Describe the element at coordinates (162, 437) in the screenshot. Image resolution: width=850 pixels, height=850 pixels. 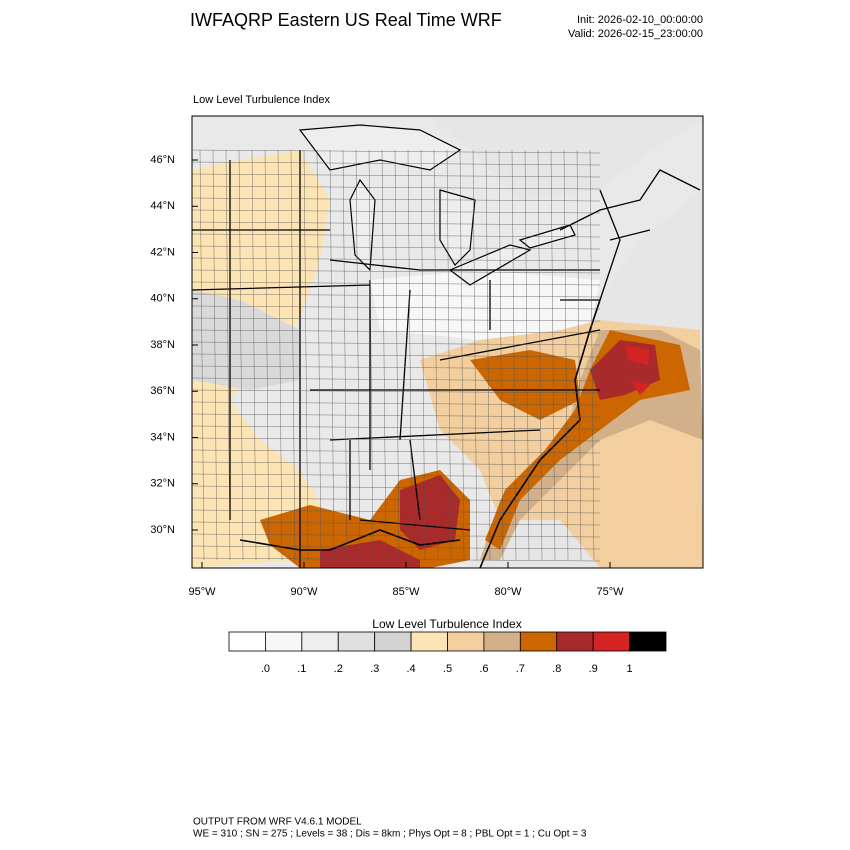
I see `lat-label: 34°N` at that location.